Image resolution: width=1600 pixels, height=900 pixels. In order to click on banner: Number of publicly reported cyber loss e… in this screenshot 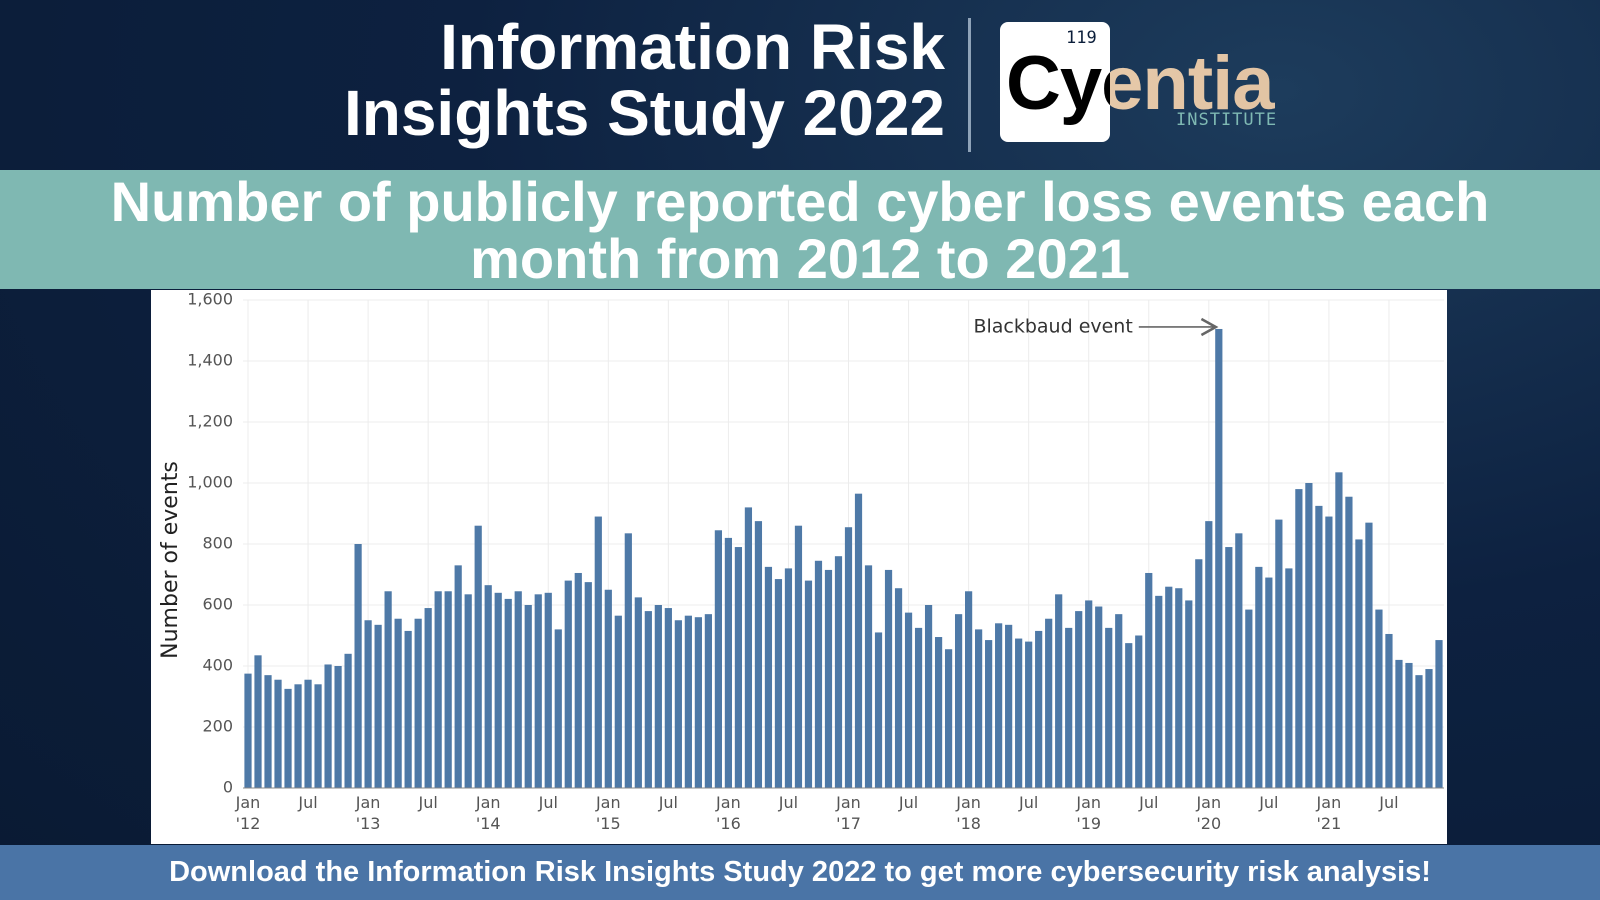, I will do `click(800, 229)`.